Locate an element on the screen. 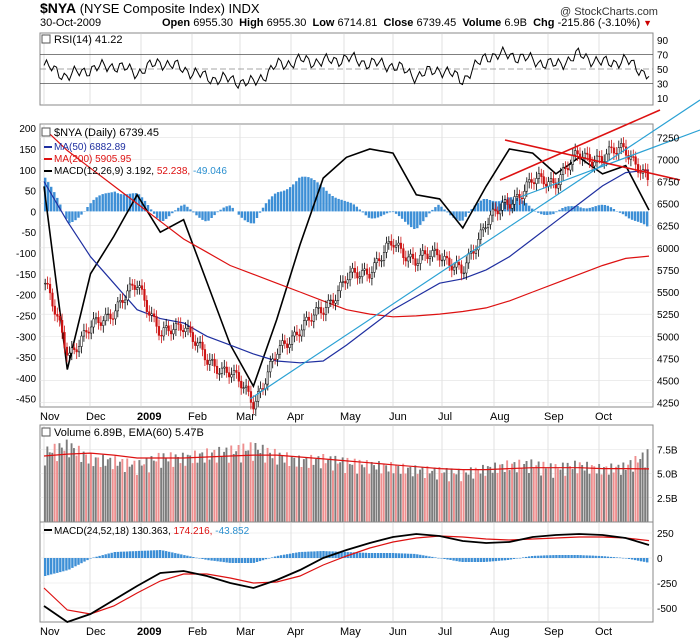  chg-label: Chg is located at coordinates (544, 23).